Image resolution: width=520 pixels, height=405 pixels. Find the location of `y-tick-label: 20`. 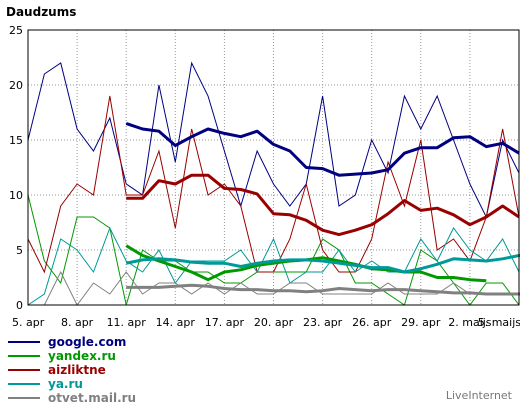

y-tick-label: 20 is located at coordinates (16, 85).